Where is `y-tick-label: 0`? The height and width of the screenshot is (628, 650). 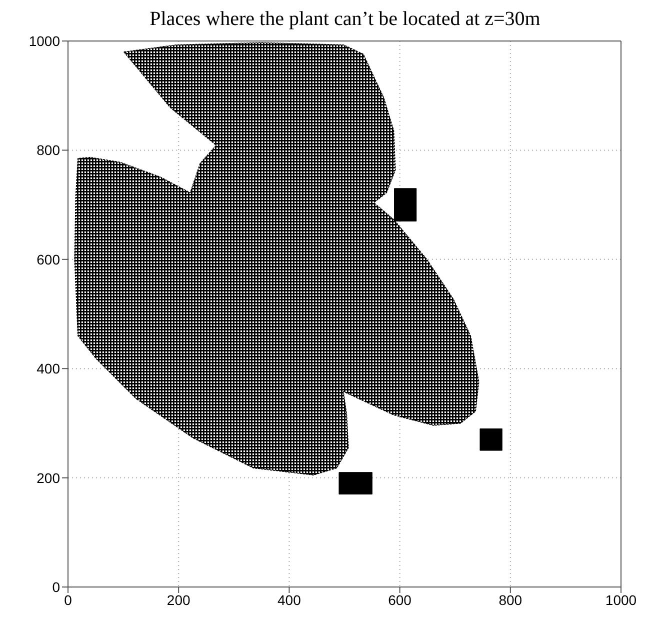
y-tick-label: 0 is located at coordinates (56, 586).